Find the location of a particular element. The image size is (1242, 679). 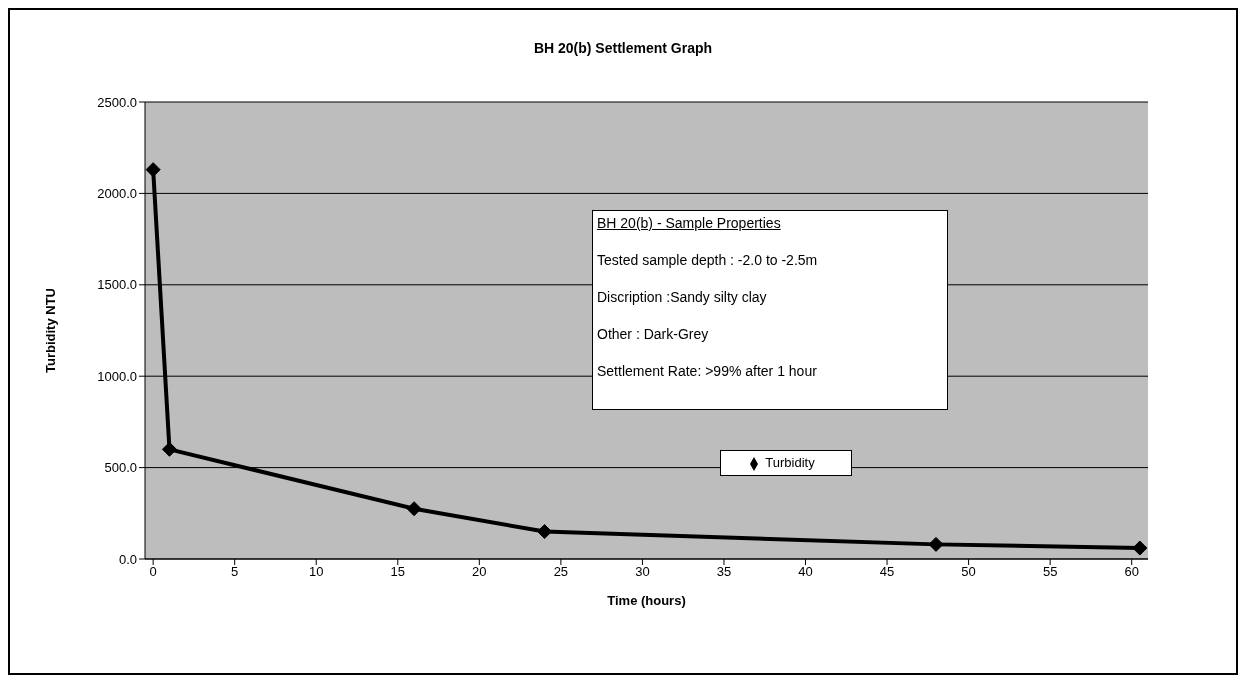

x-tick-label: 15 is located at coordinates (398, 572).